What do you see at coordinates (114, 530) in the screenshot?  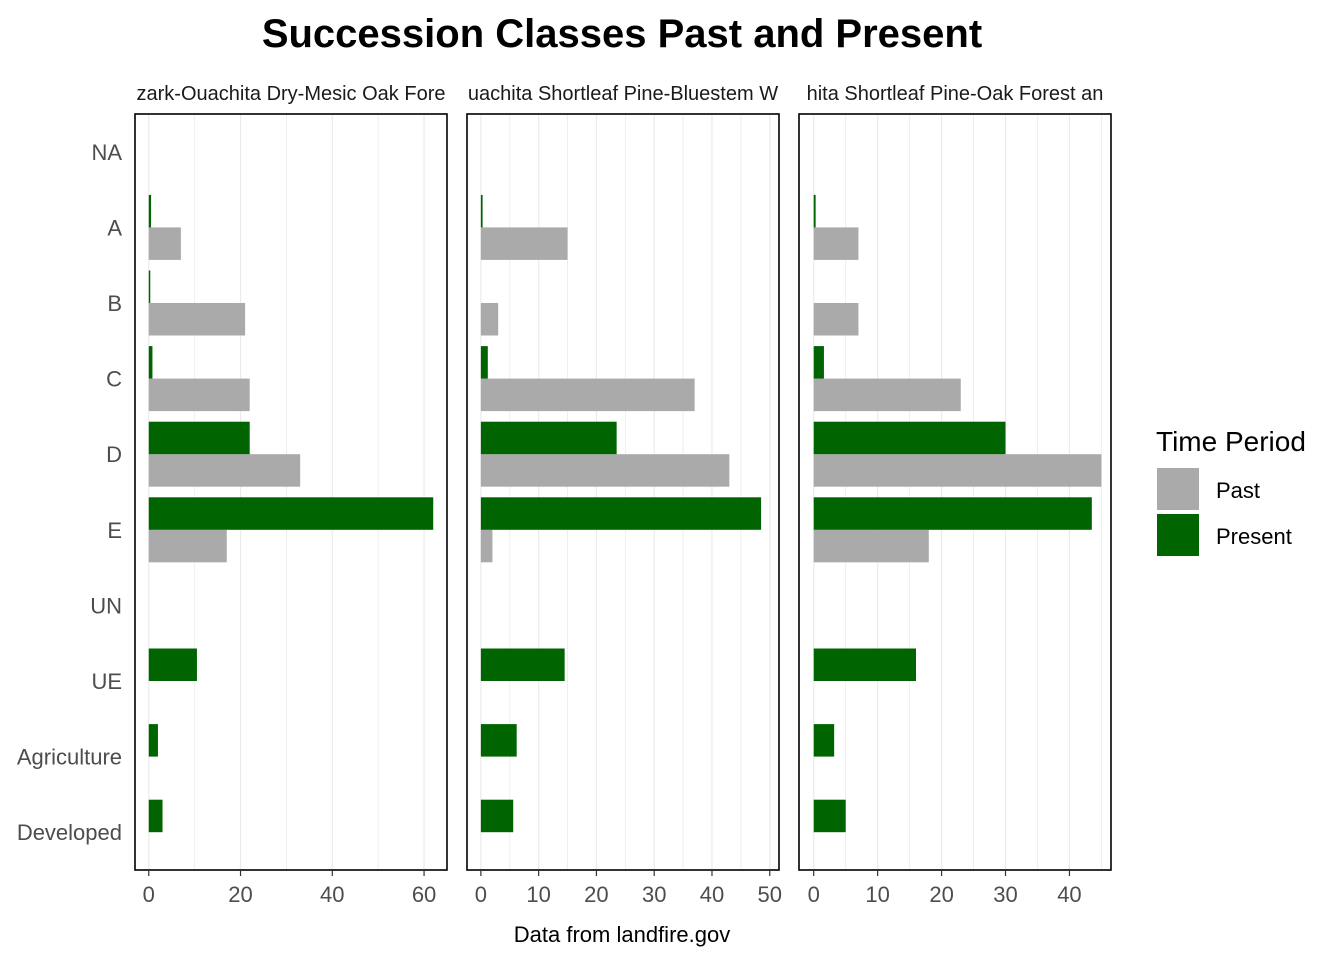 I see `y-tick-label-e: E` at bounding box center [114, 530].